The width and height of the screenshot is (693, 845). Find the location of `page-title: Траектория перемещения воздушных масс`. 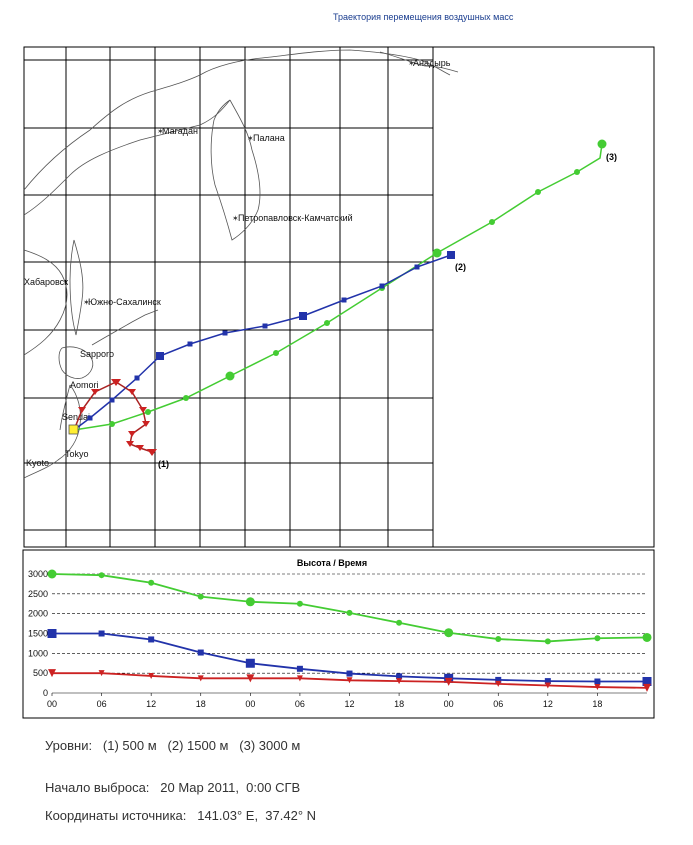

page-title: Траектория перемещения воздушных масс is located at coordinates (423, 17).